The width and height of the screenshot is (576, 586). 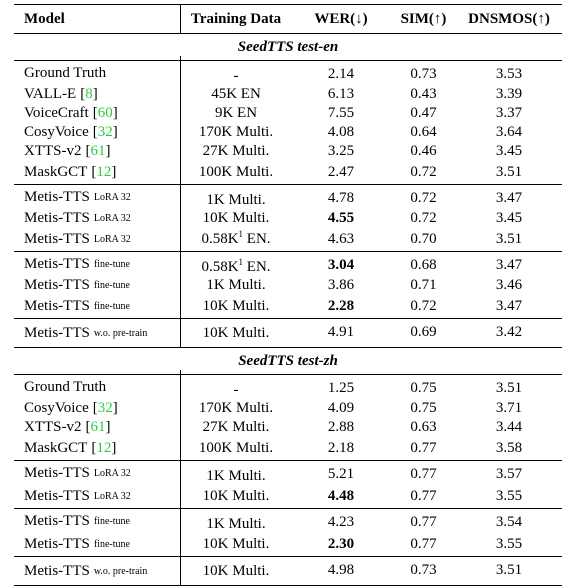 I want to click on wer-cell: 4.91, so click(x=341, y=331).